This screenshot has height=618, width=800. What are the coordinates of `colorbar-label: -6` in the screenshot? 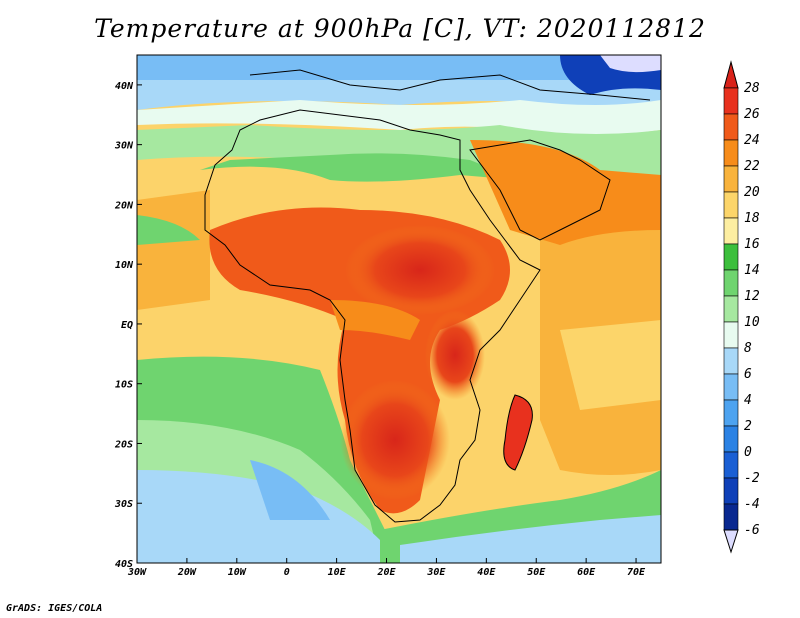 It's located at (752, 530).